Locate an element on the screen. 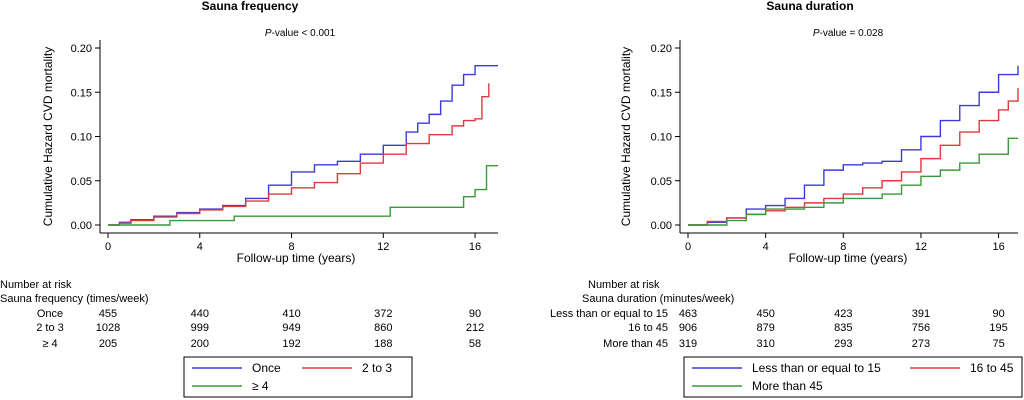  risk-value: 410 is located at coordinates (291, 314).